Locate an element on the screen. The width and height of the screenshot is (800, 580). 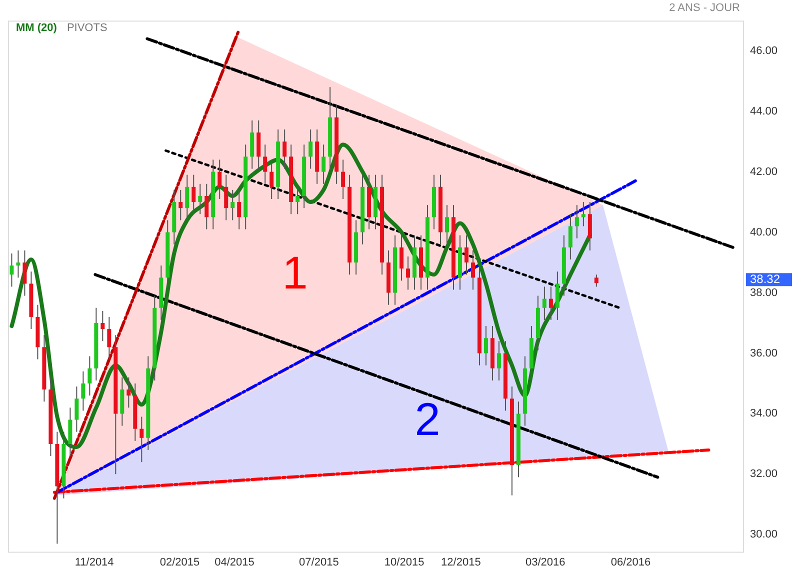
x-tick-label: 07/2015 is located at coordinates (319, 562).